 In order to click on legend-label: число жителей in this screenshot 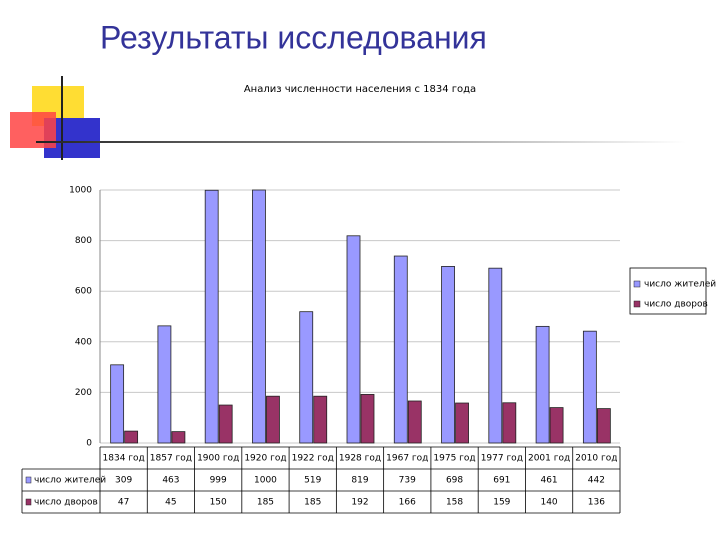, I will do `click(680, 285)`.